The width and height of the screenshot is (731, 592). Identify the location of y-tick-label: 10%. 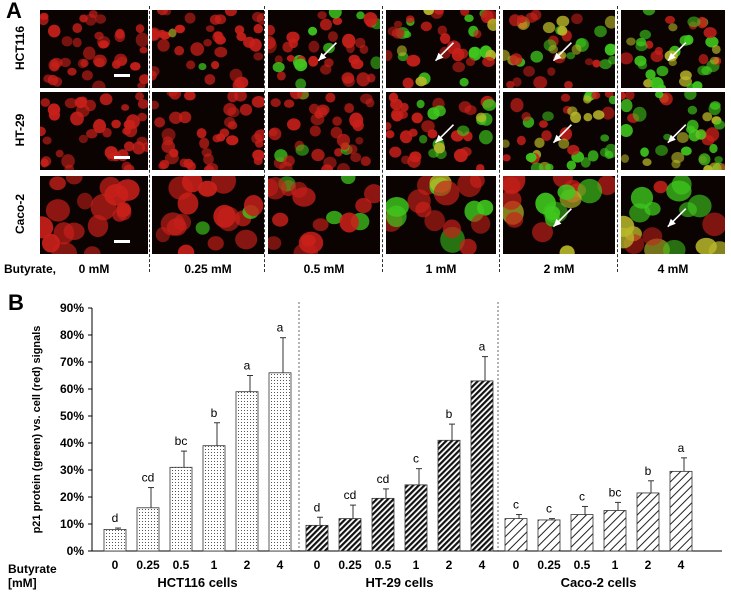
(72, 524).